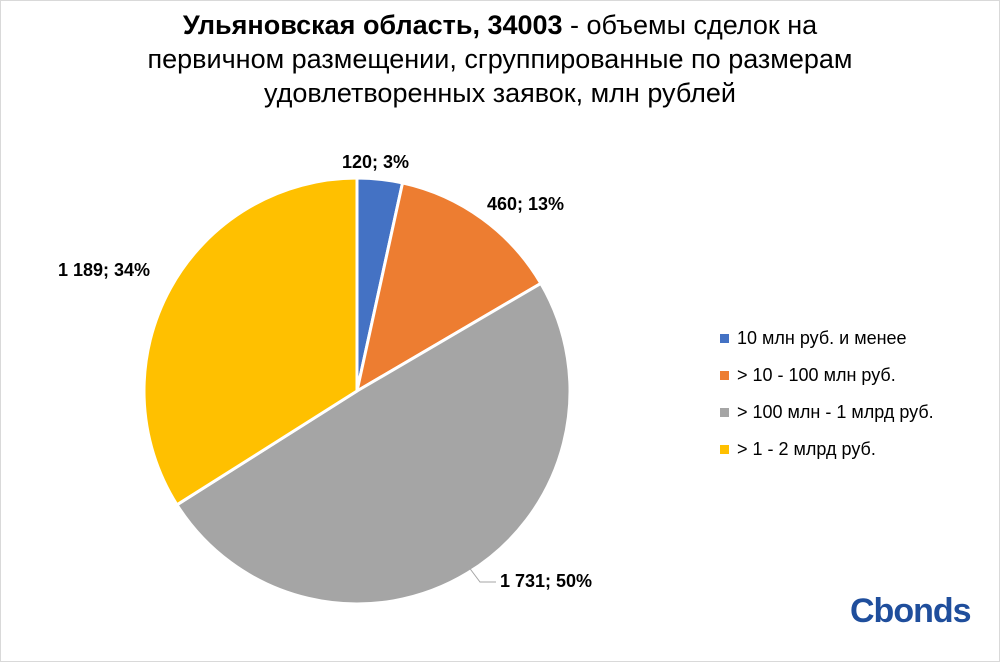 Image resolution: width=1000 pixels, height=662 pixels. I want to click on legend-item: > 100 млн - 1 млрд руб., so click(827, 412).